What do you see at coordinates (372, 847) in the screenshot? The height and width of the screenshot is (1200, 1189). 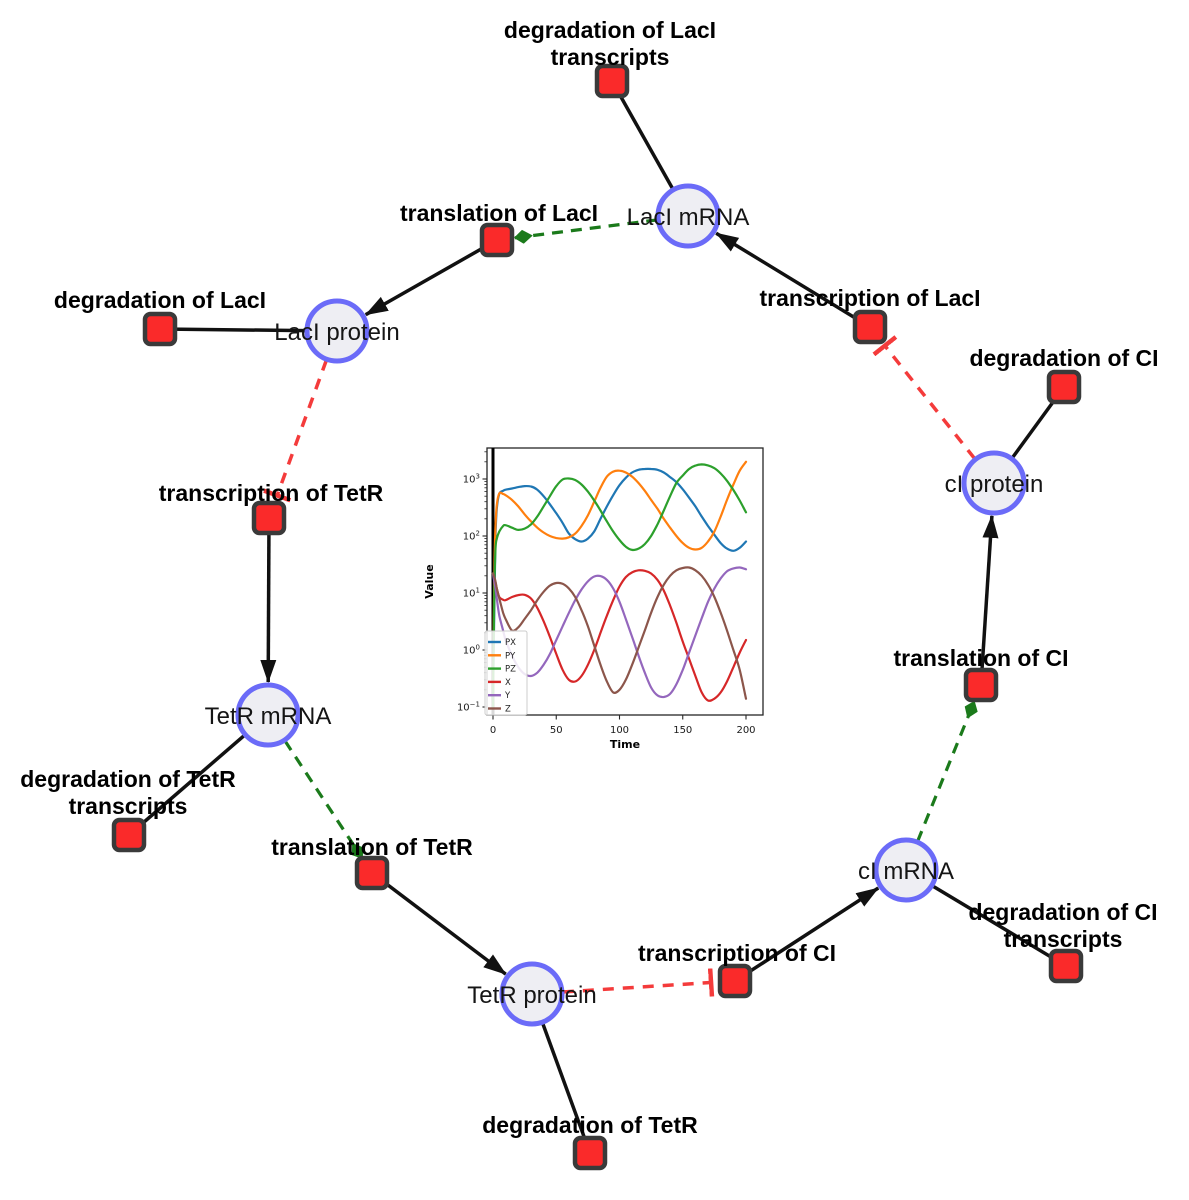 I see `reaction-label-transl_tetR: translation of TetR` at bounding box center [372, 847].